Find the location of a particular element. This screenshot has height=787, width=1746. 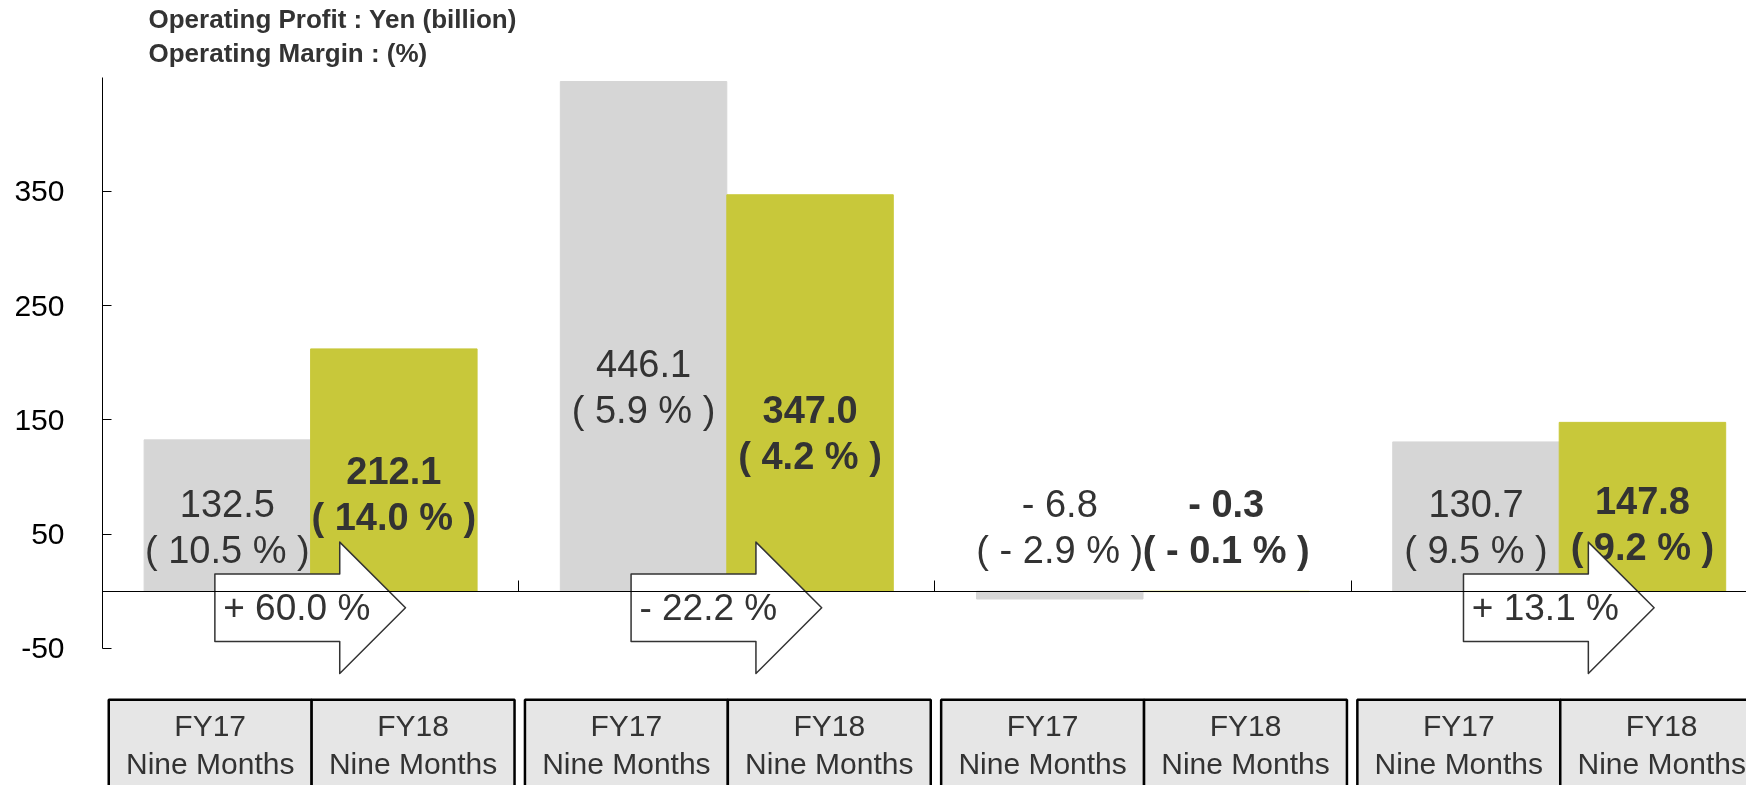

y-tick-label: 350 is located at coordinates (39, 191).